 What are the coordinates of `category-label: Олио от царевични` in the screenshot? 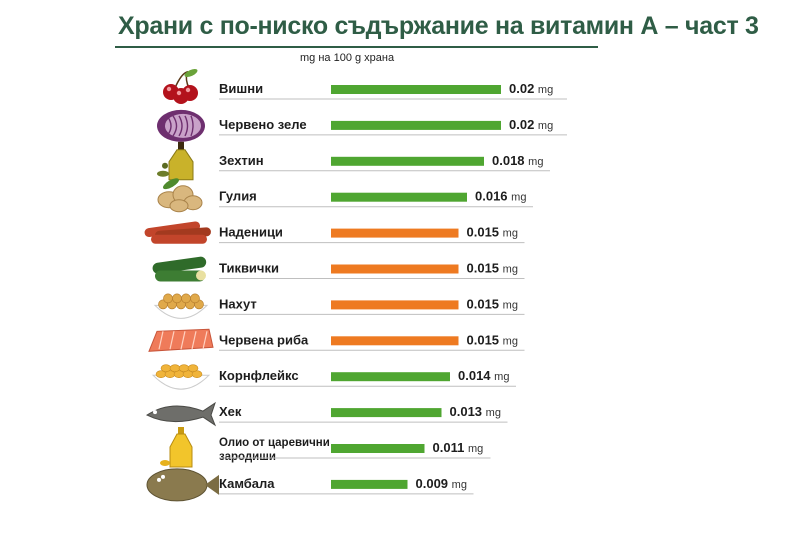 It's located at (274, 443).